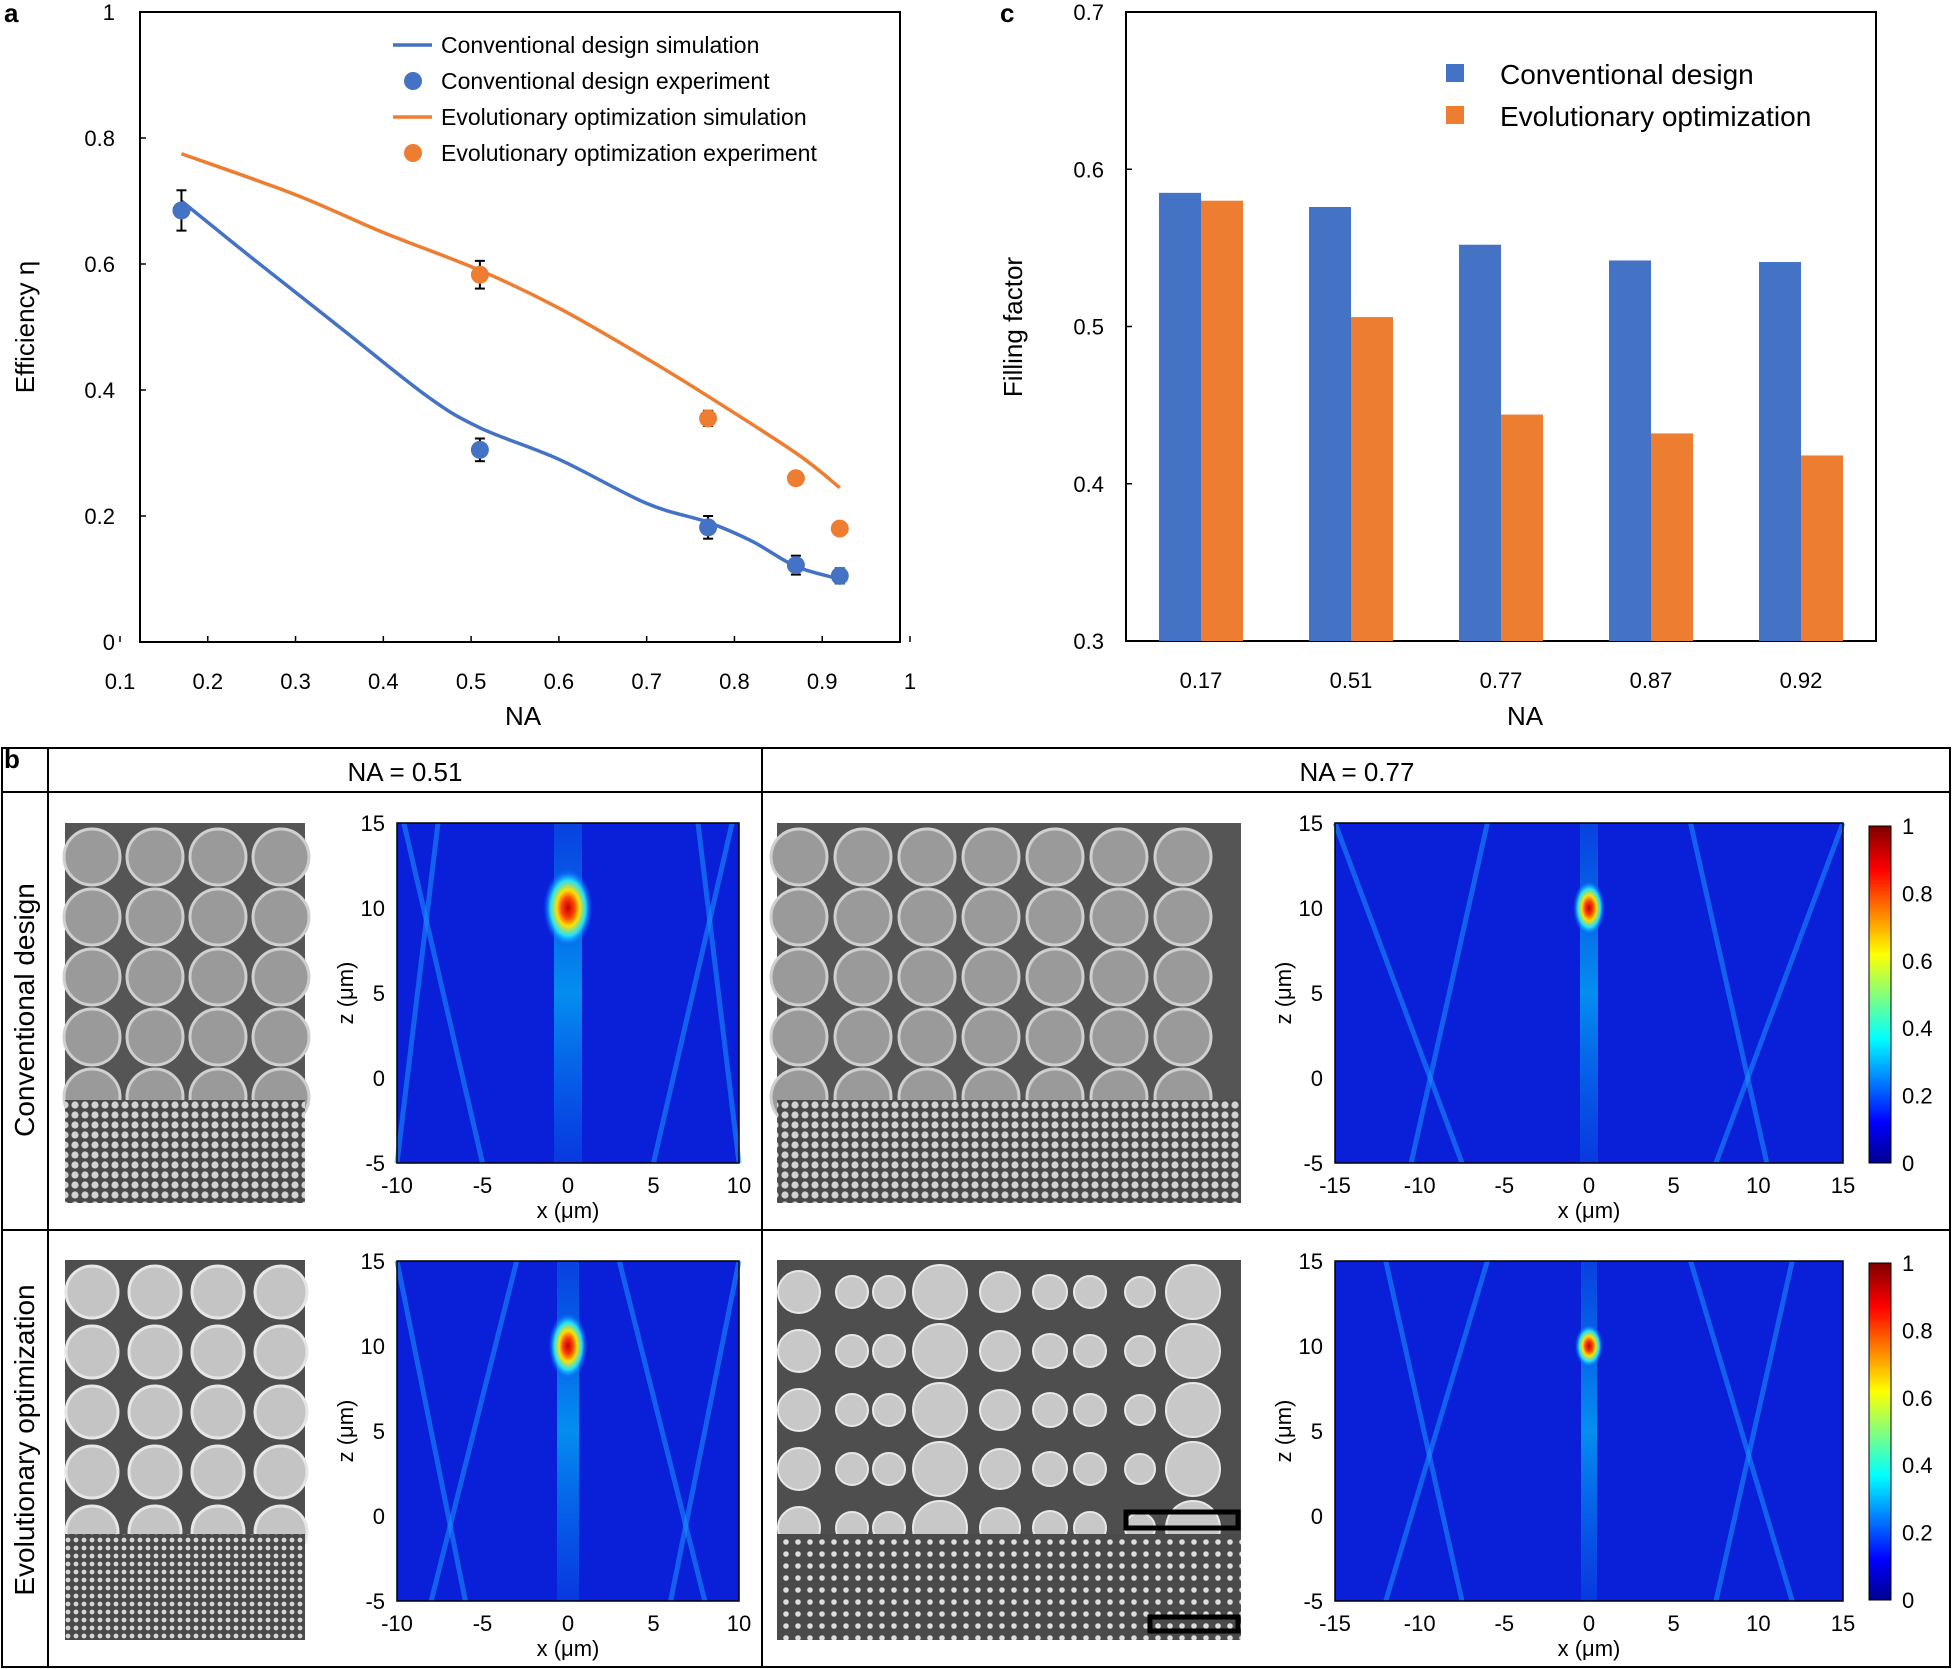 Image resolution: width=1953 pixels, height=1669 pixels. I want to click on map-ylabel: z (μm), so click(345, 993).